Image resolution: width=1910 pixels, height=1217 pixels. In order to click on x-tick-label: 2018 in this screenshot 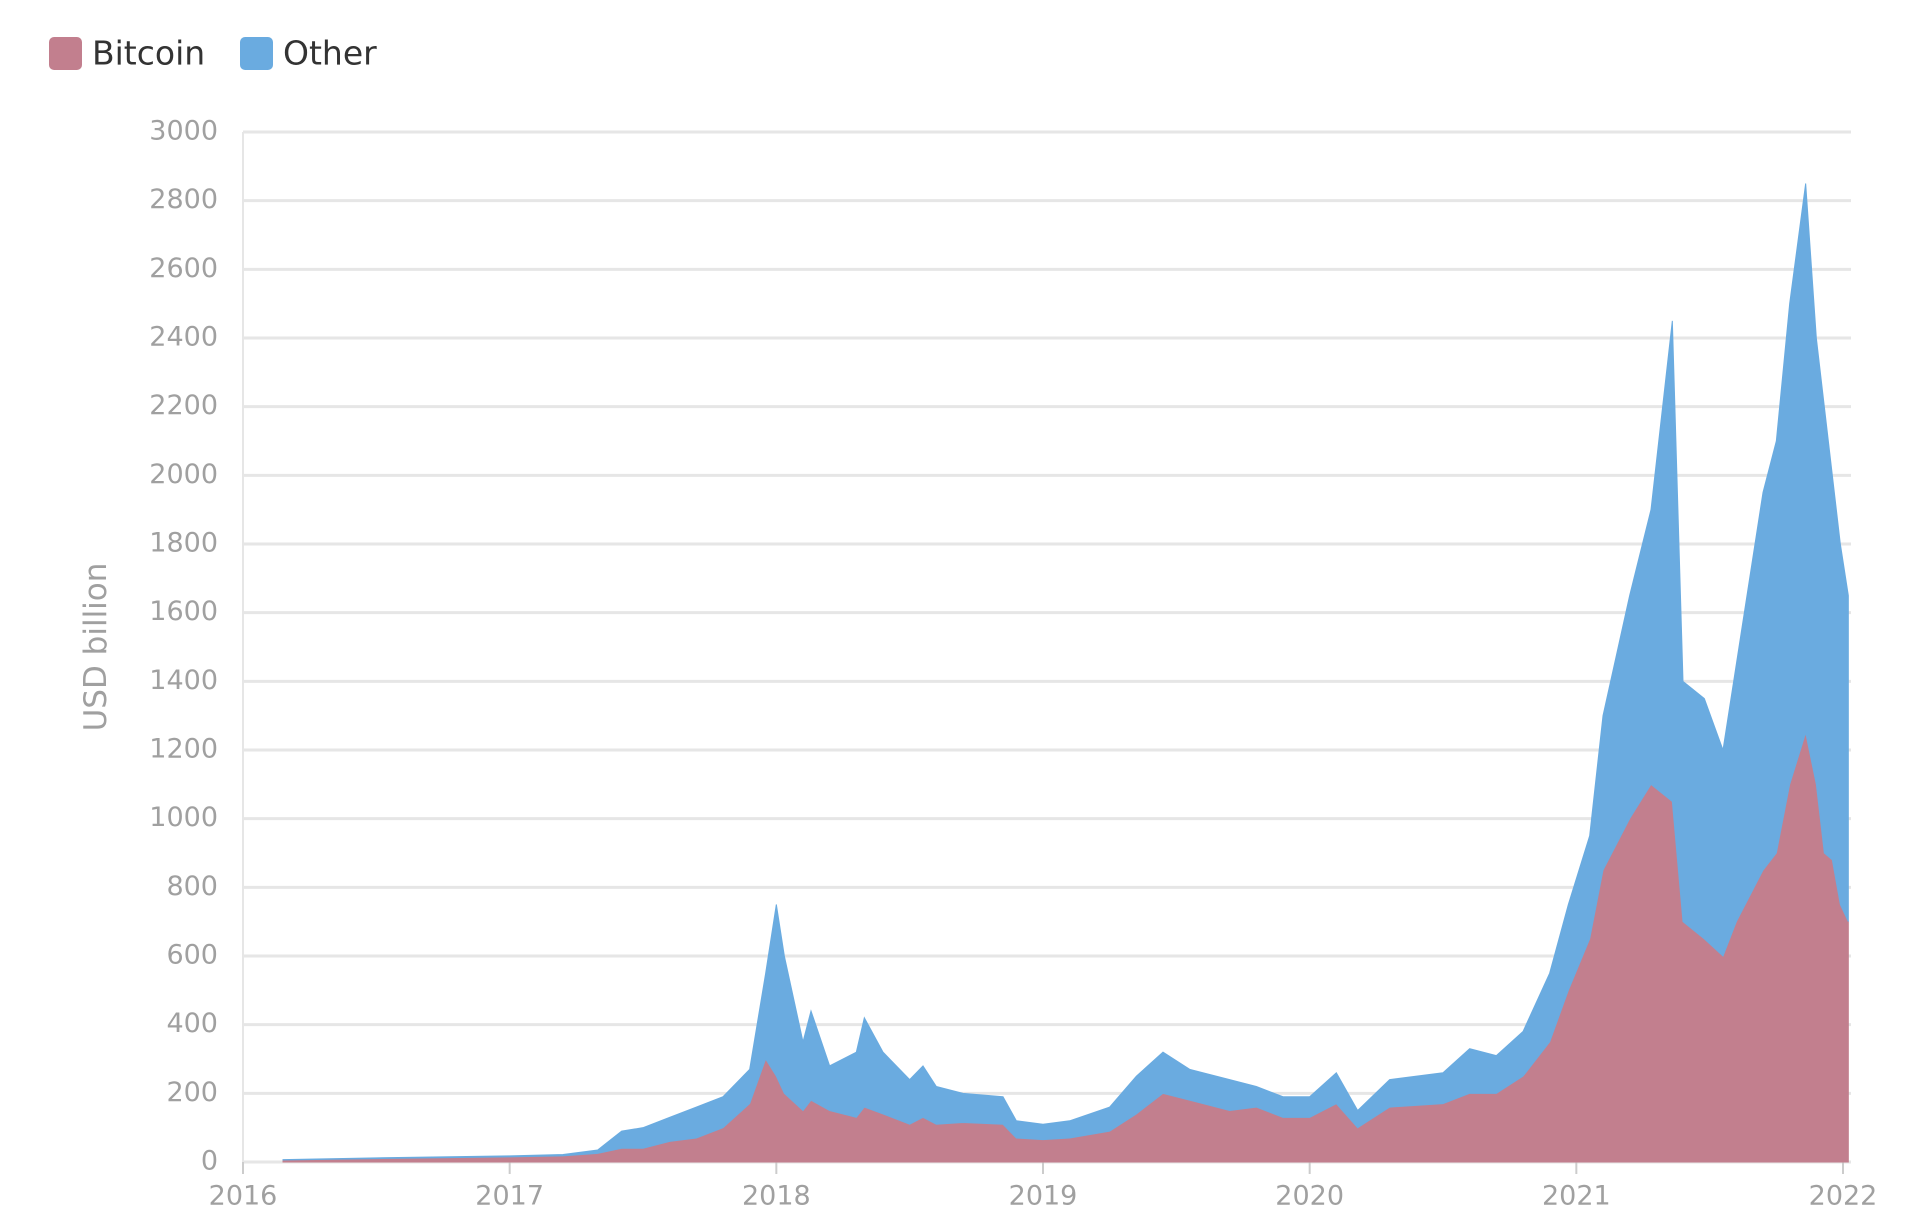, I will do `click(776, 1196)`.